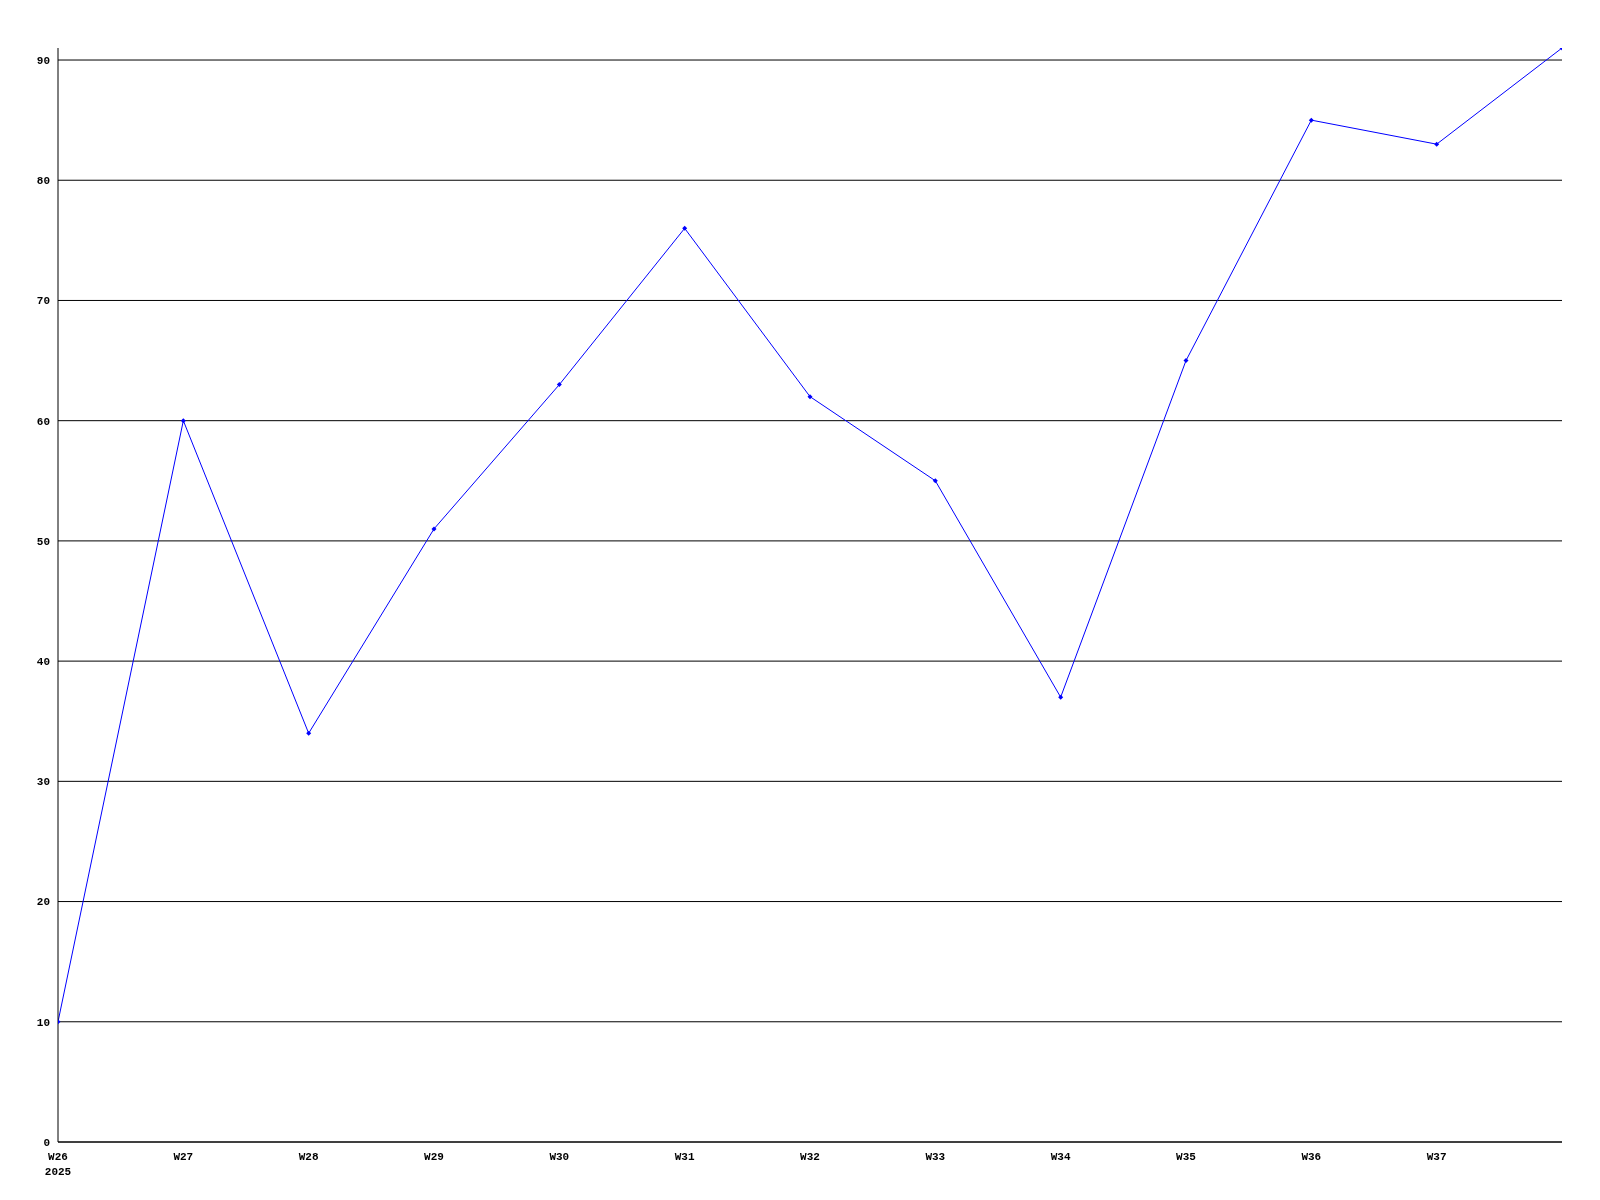 This screenshot has height=1200, width=1600. Describe the element at coordinates (58, 1157) in the screenshot. I see `x-tick-label: W26` at that location.